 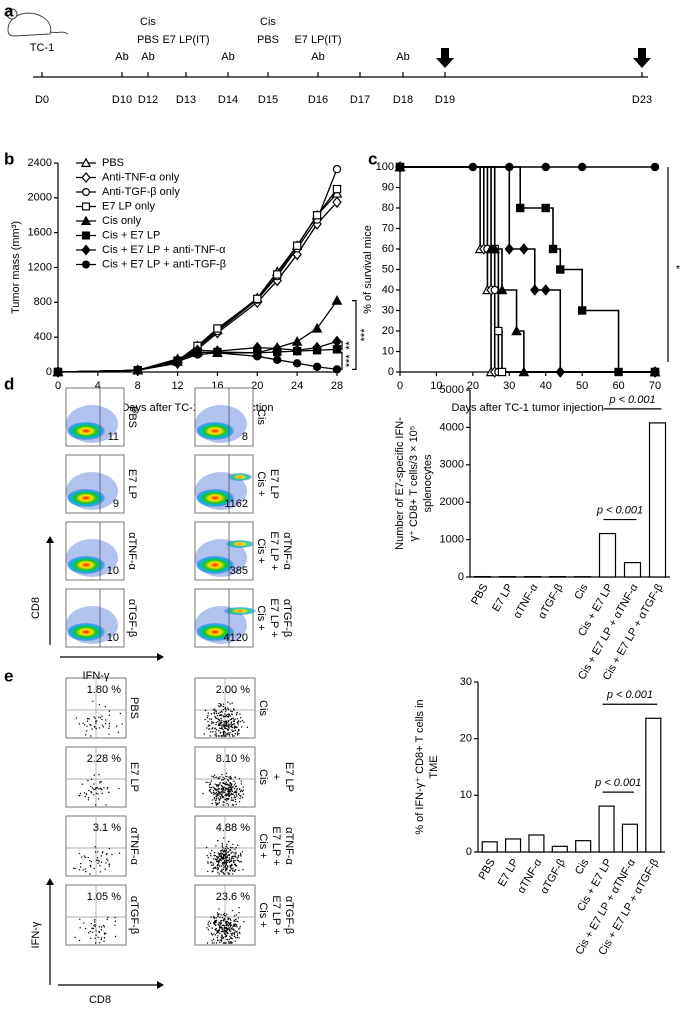 I want to click on y-tick-label: 800, so click(x=43, y=302).